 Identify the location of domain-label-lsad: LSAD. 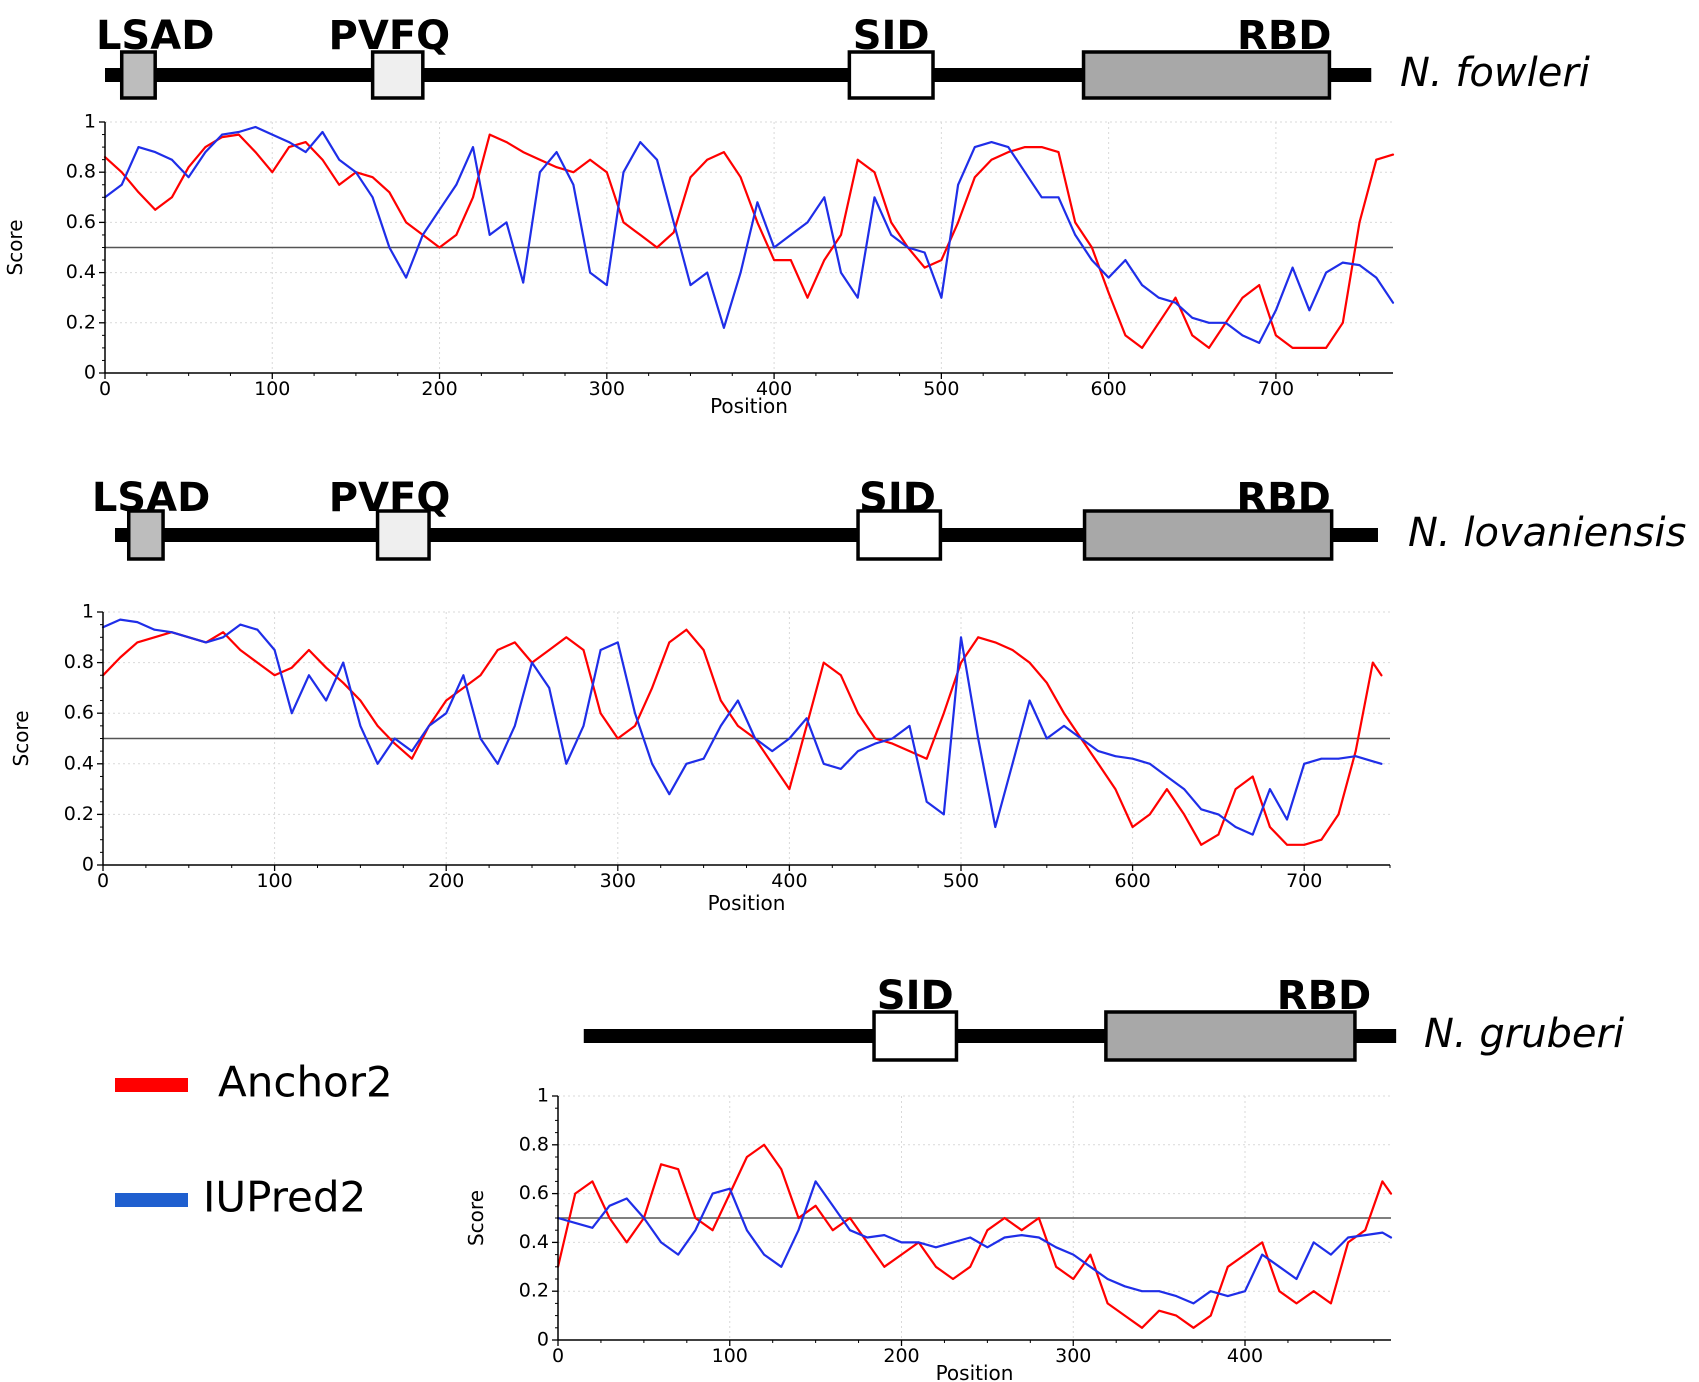
(151, 498).